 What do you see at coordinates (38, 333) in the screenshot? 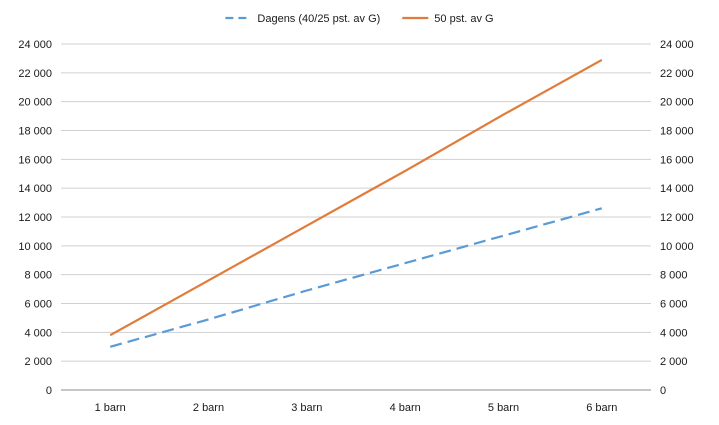
I see `y-tick-label-left: 4 000` at bounding box center [38, 333].